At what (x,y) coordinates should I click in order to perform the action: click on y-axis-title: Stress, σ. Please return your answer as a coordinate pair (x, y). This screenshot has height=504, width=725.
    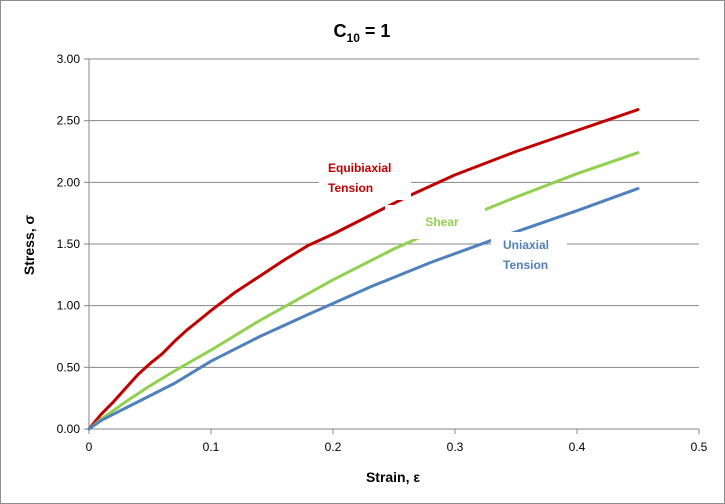
    Looking at the image, I should click on (29, 245).